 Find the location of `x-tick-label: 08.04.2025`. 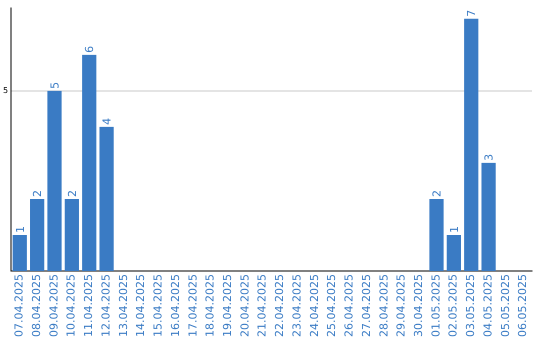

x-tick-label: 08.04.2025 is located at coordinates (36, 306).